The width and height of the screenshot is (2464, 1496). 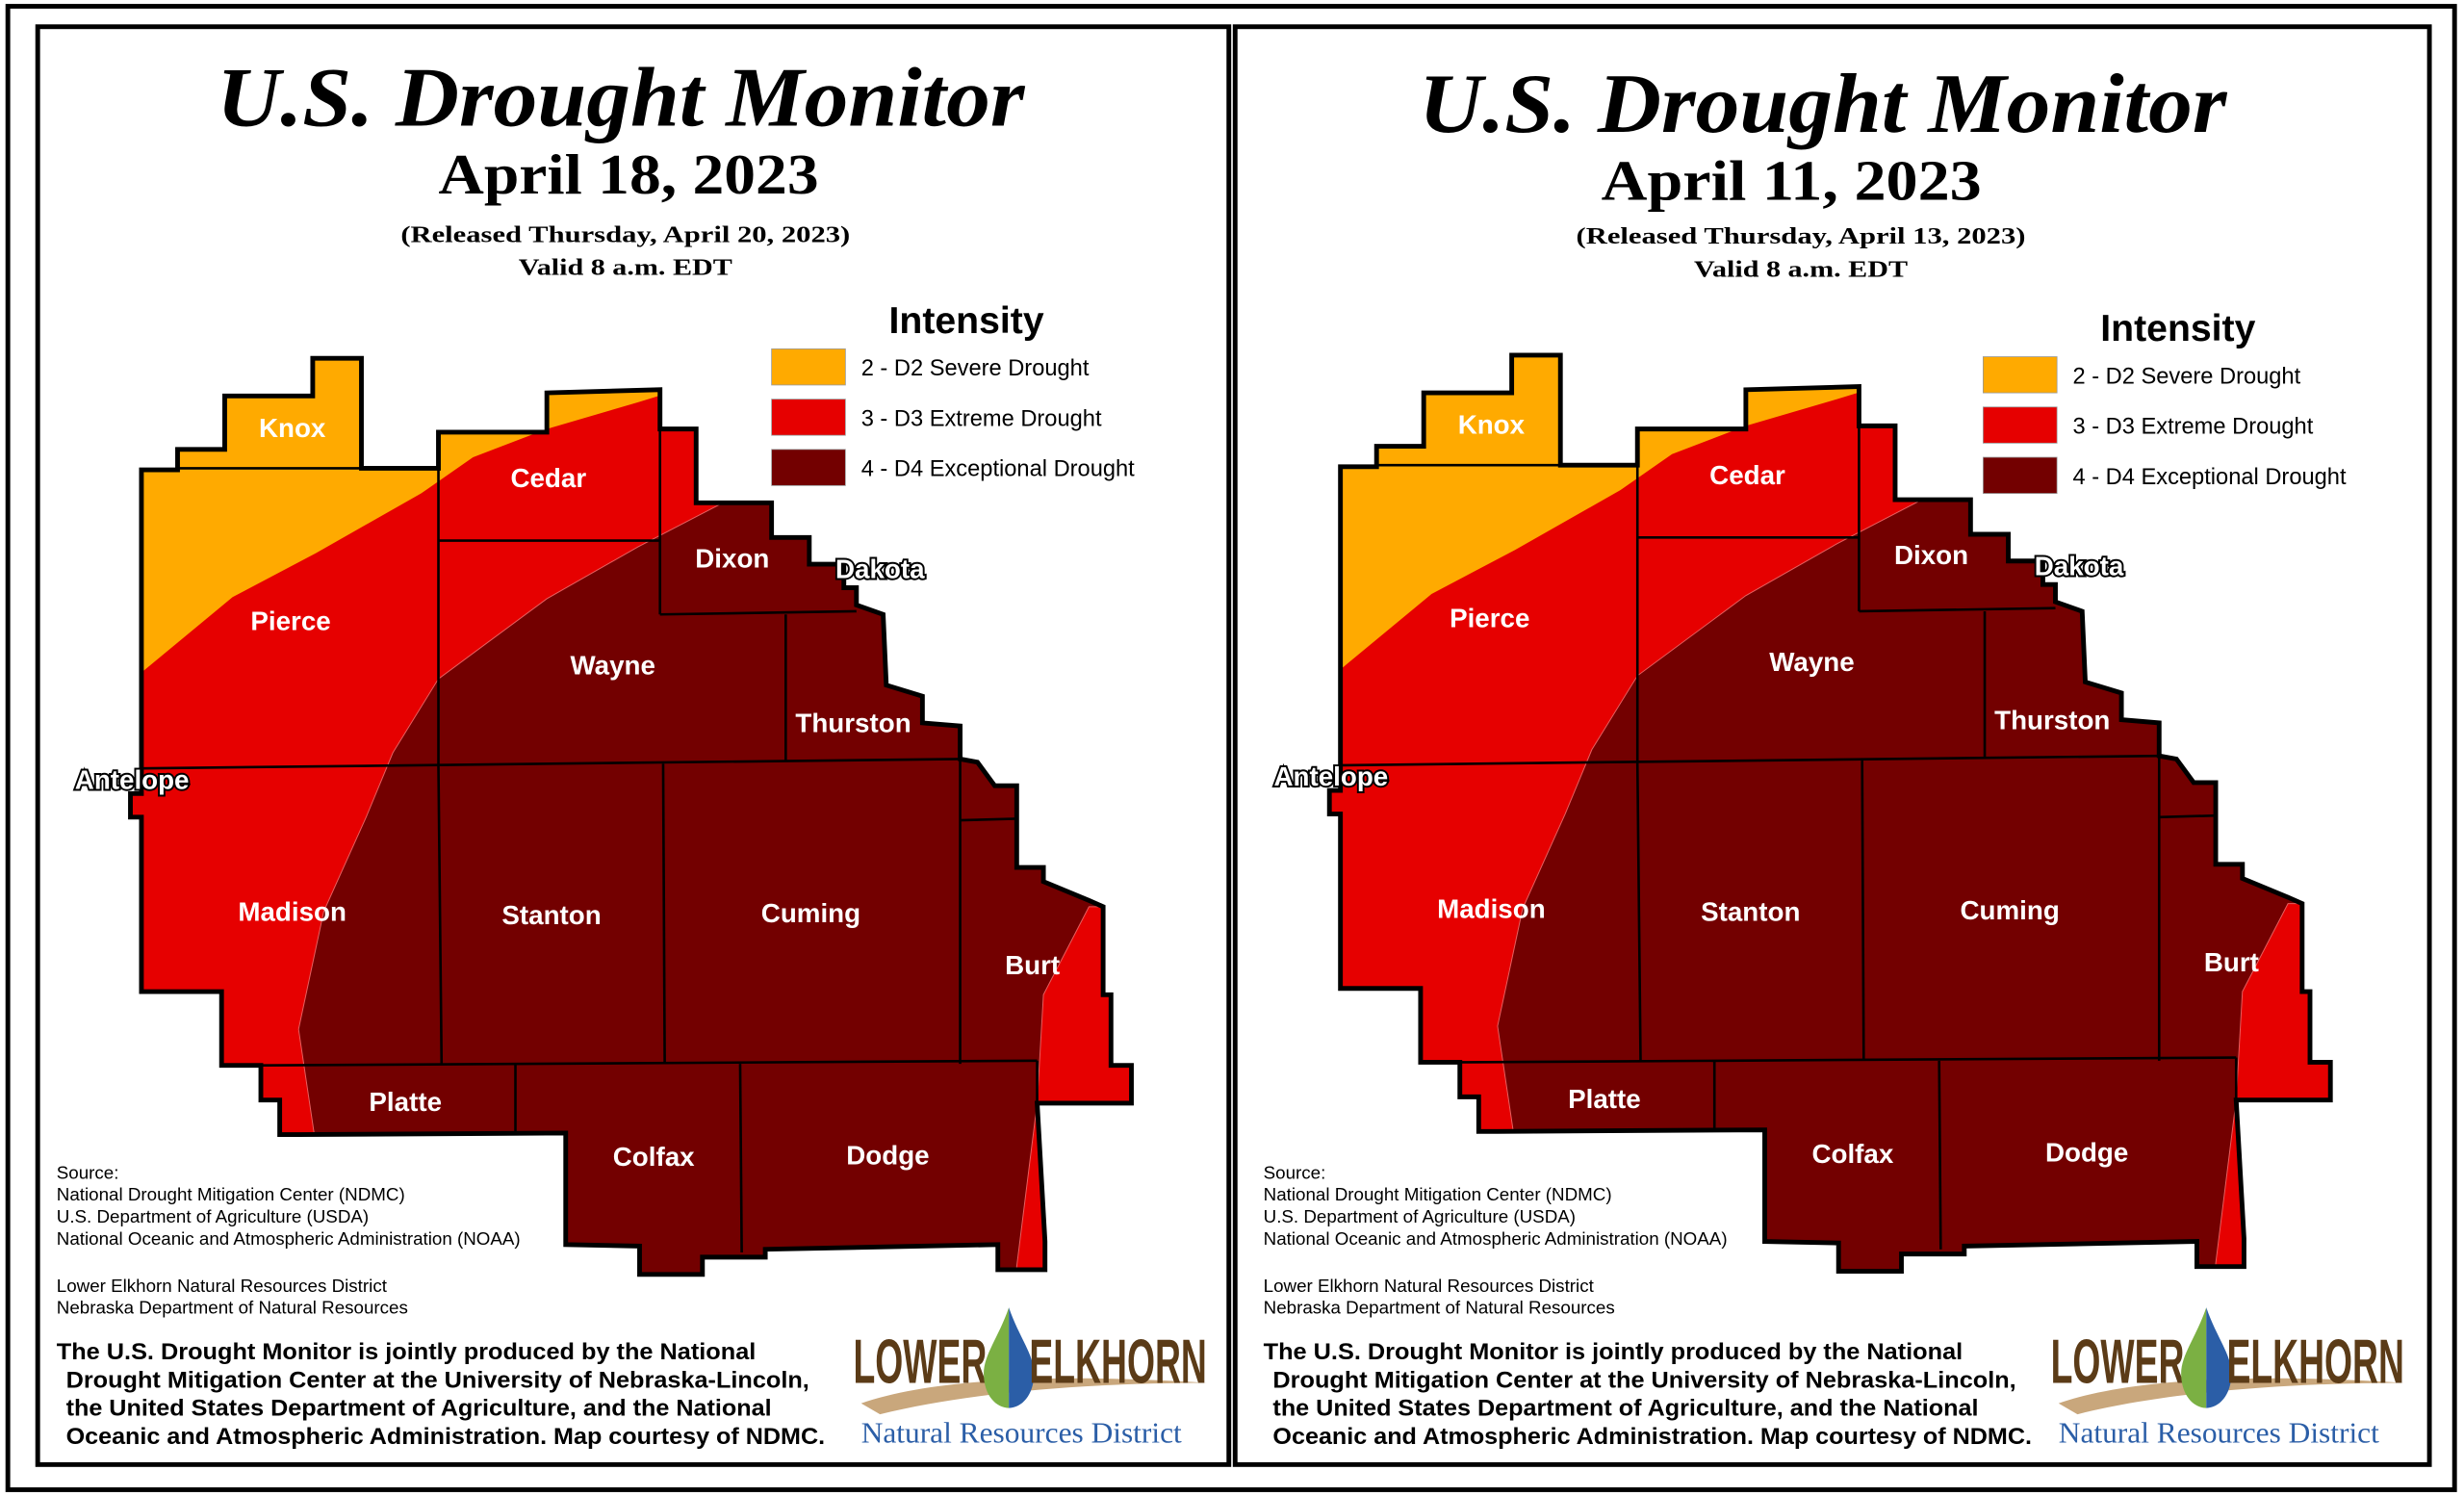 I want to click on logo-swoosh, so click(x=2231, y=1396).